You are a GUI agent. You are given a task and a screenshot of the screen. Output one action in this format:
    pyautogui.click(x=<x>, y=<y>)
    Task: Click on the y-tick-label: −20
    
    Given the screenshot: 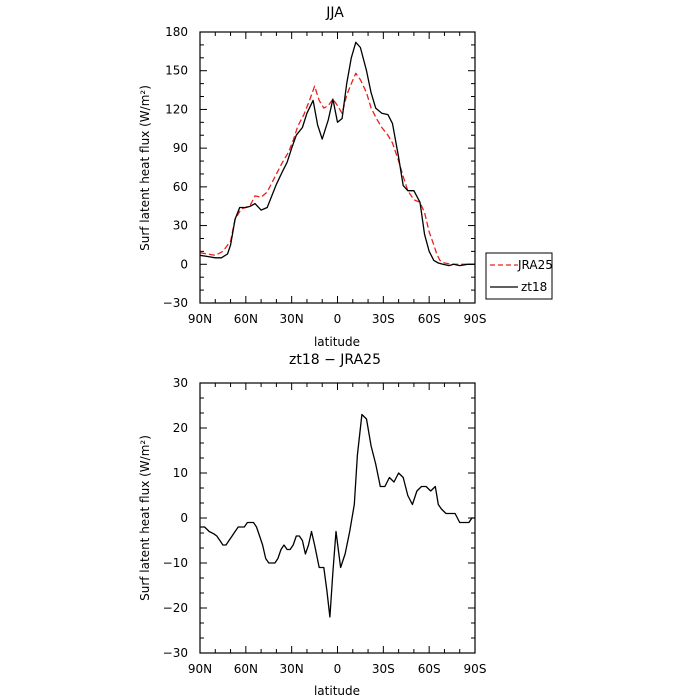 What is the action you would take?
    pyautogui.click(x=175, y=608)
    